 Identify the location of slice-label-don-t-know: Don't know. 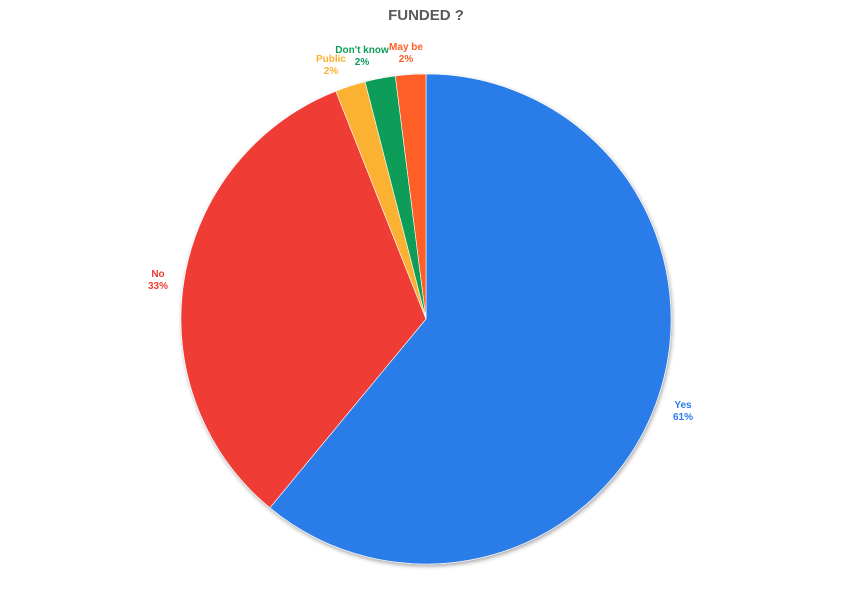
(362, 50).